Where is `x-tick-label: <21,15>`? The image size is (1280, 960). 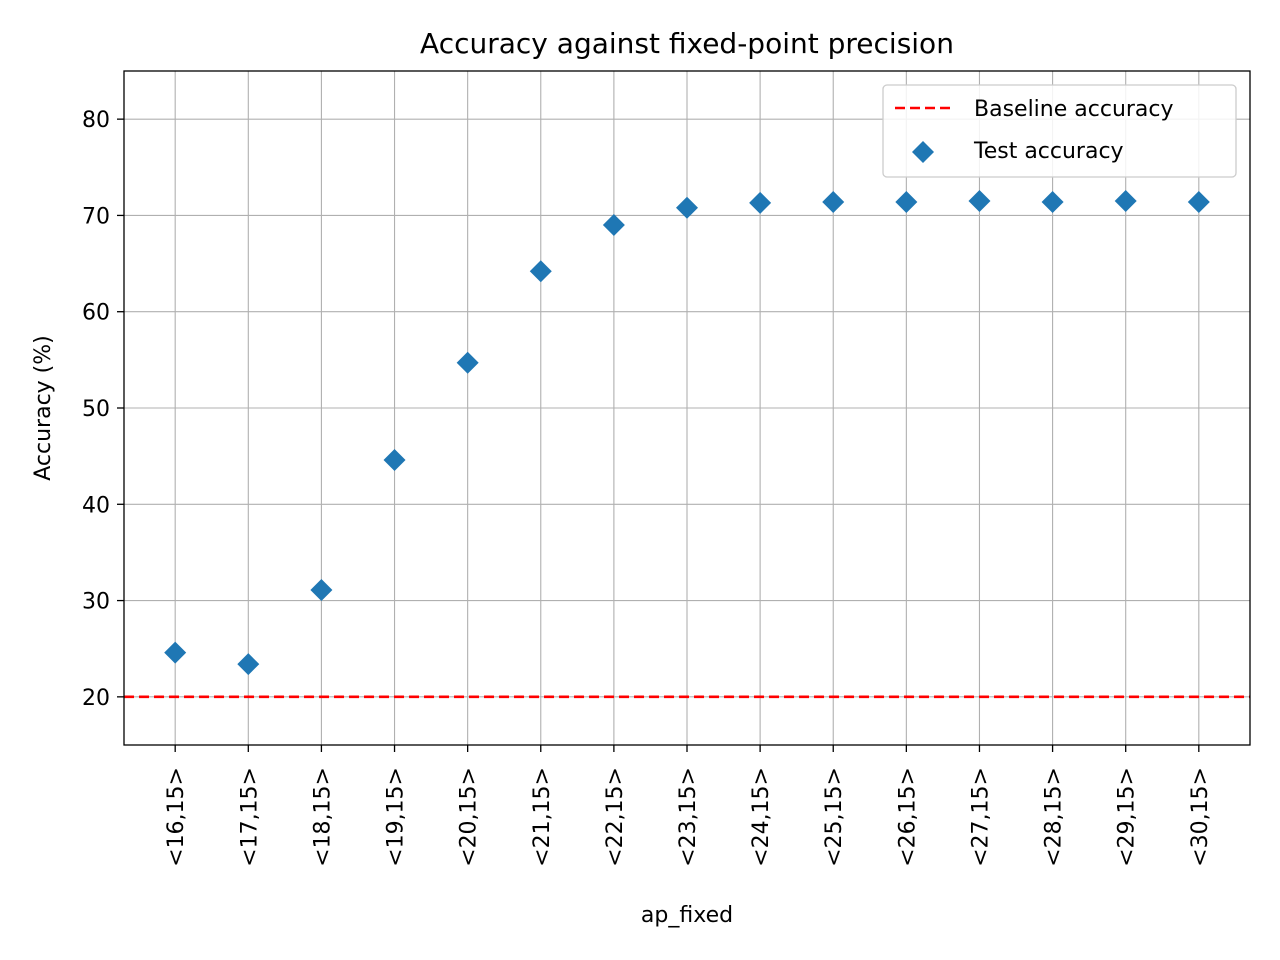 x-tick-label: <21,15> is located at coordinates (542, 817).